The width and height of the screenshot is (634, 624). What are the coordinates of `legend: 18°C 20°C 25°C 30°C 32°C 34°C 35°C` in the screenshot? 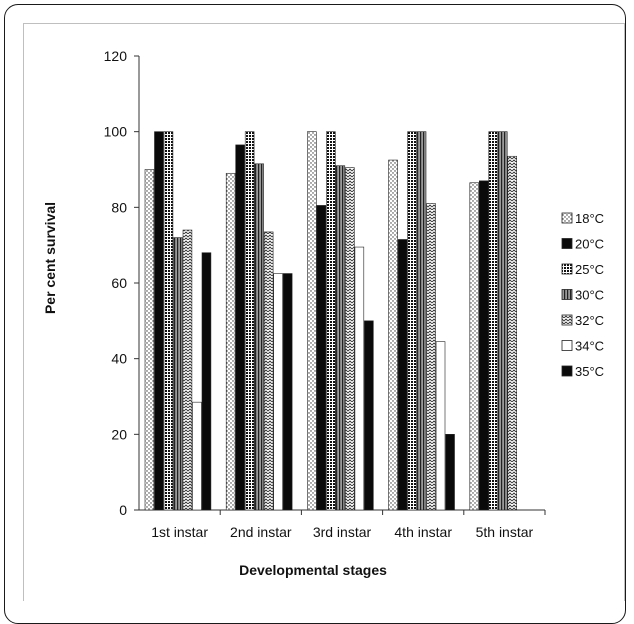 It's located at (582, 295).